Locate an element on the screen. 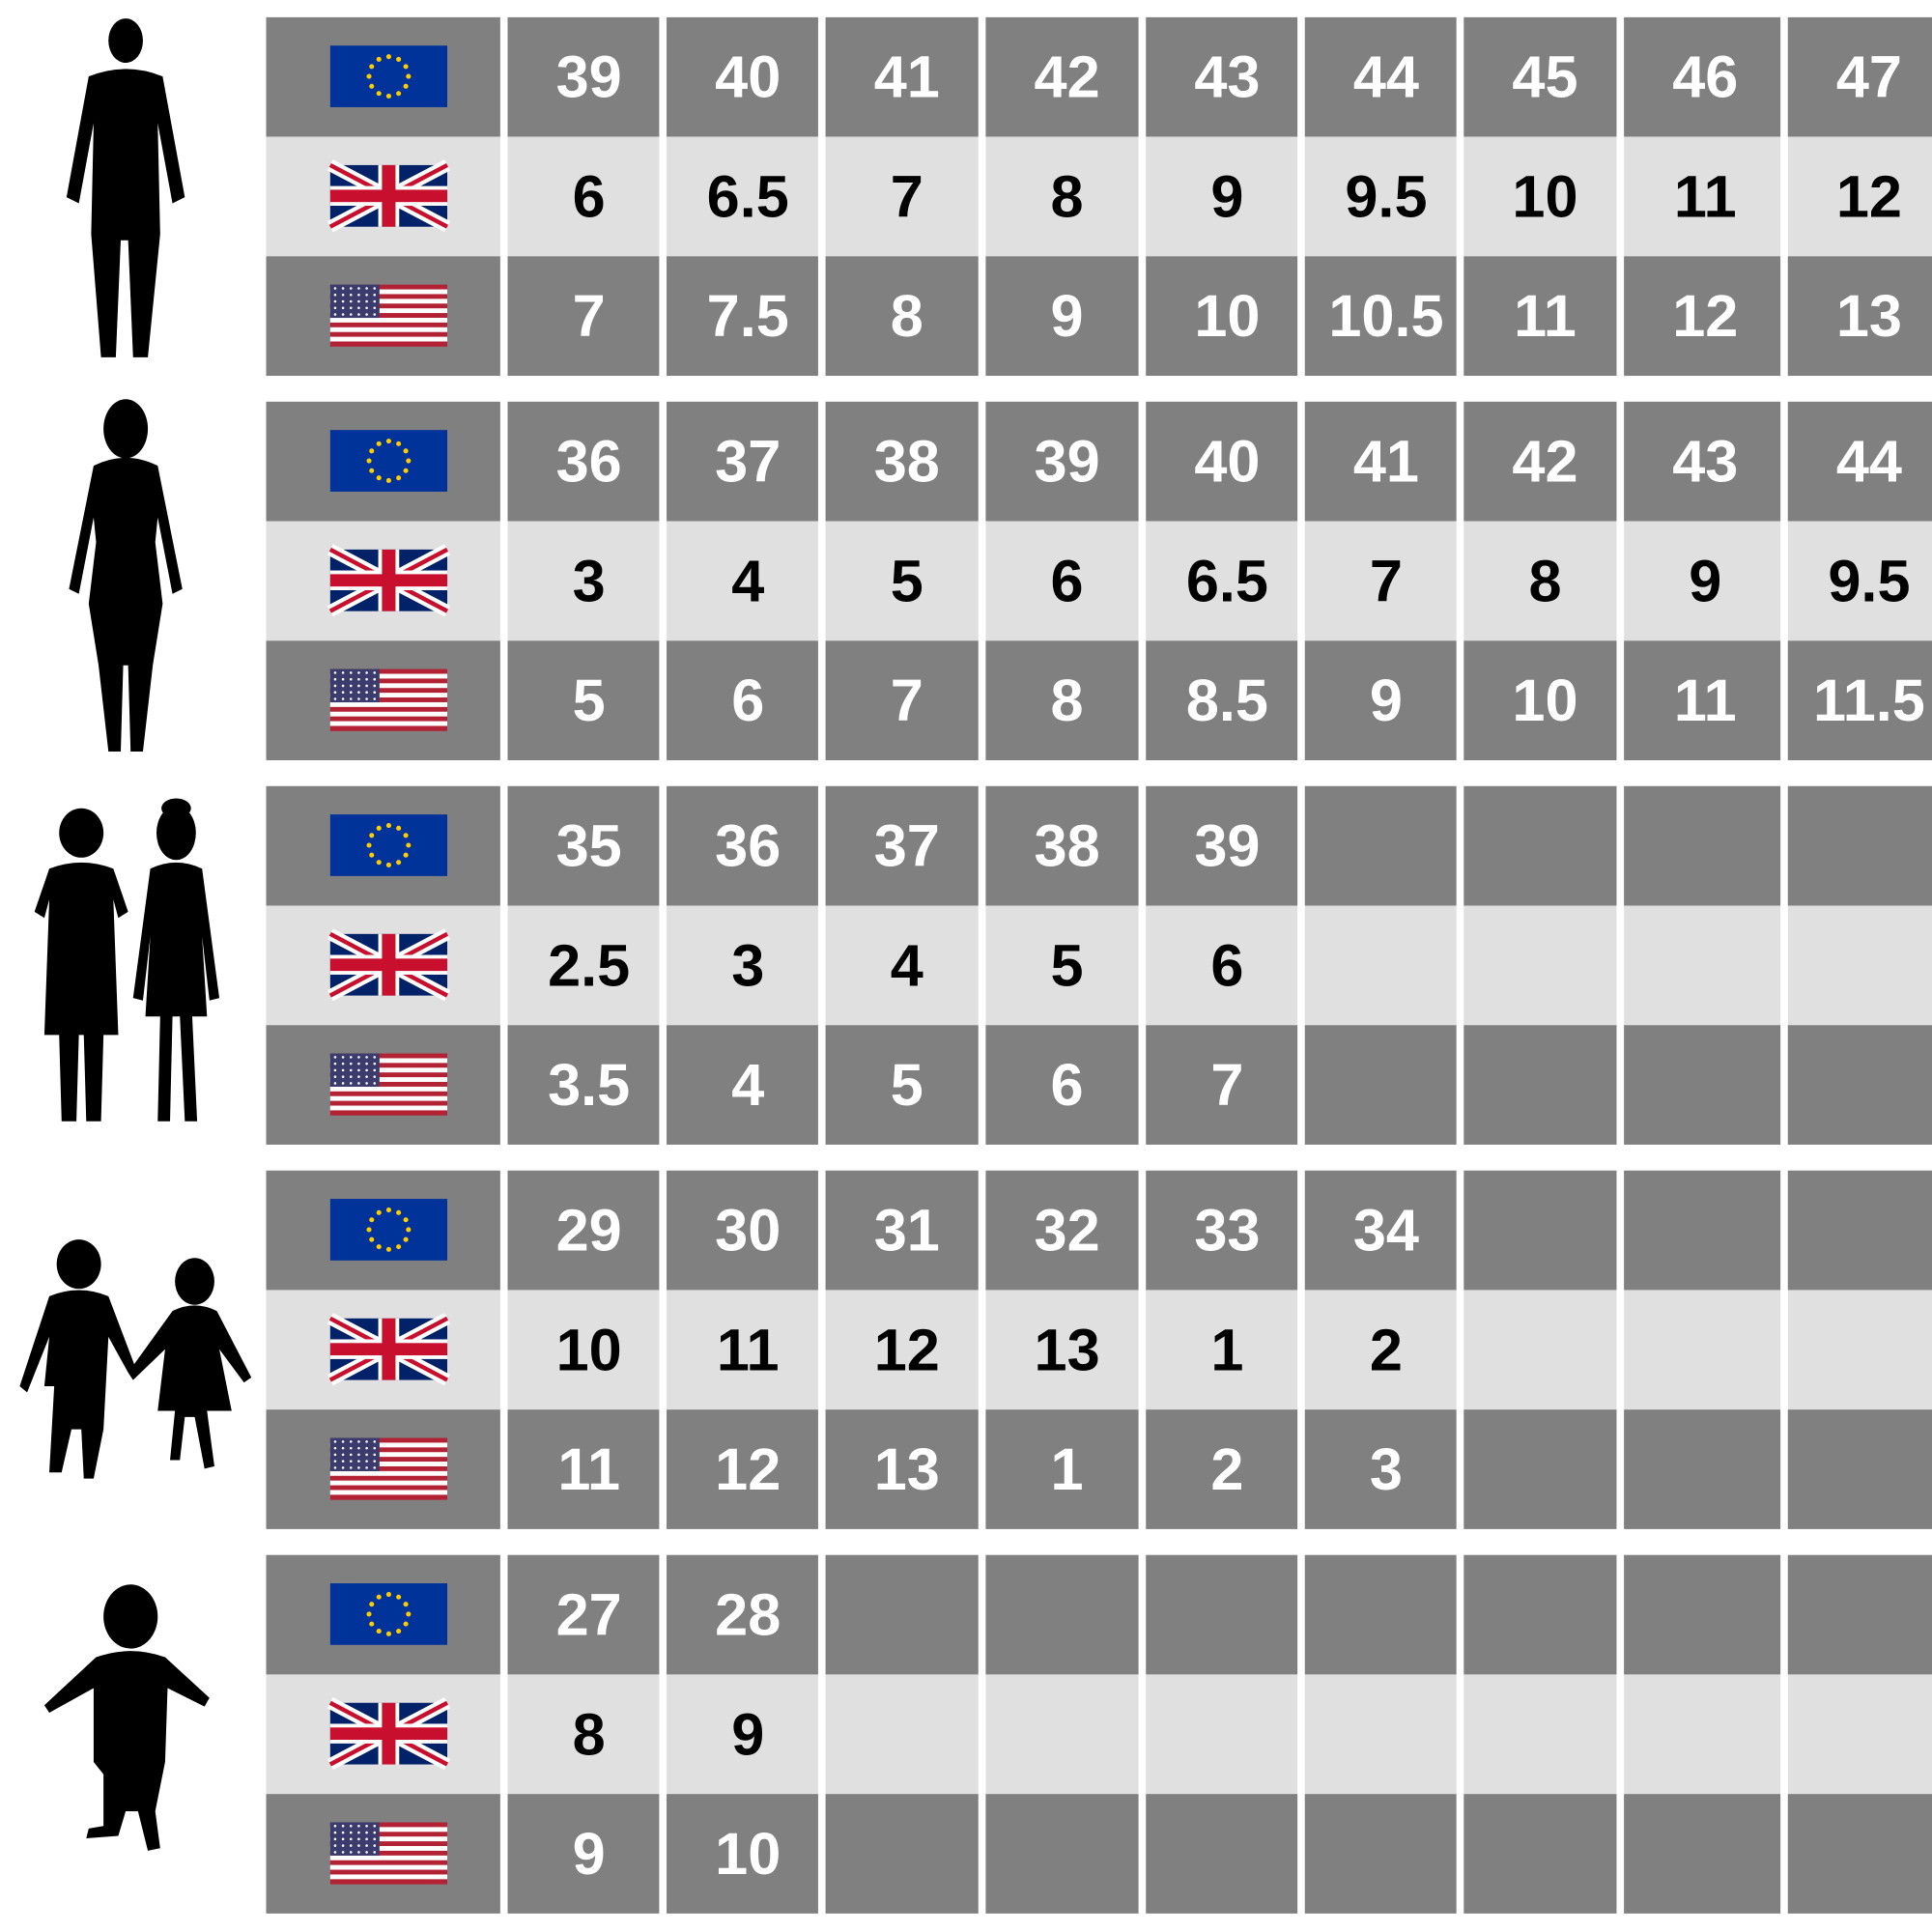 The image size is (1932, 1932). size-value: 46 is located at coordinates (1705, 77).